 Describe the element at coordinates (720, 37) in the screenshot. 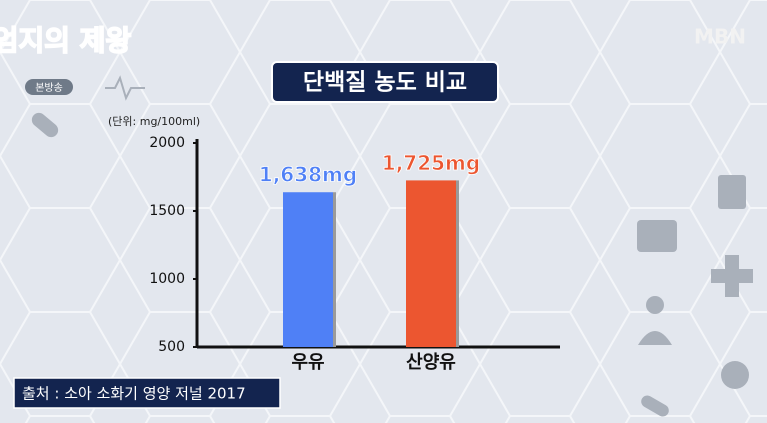

I see `channel-logo: MBN` at that location.